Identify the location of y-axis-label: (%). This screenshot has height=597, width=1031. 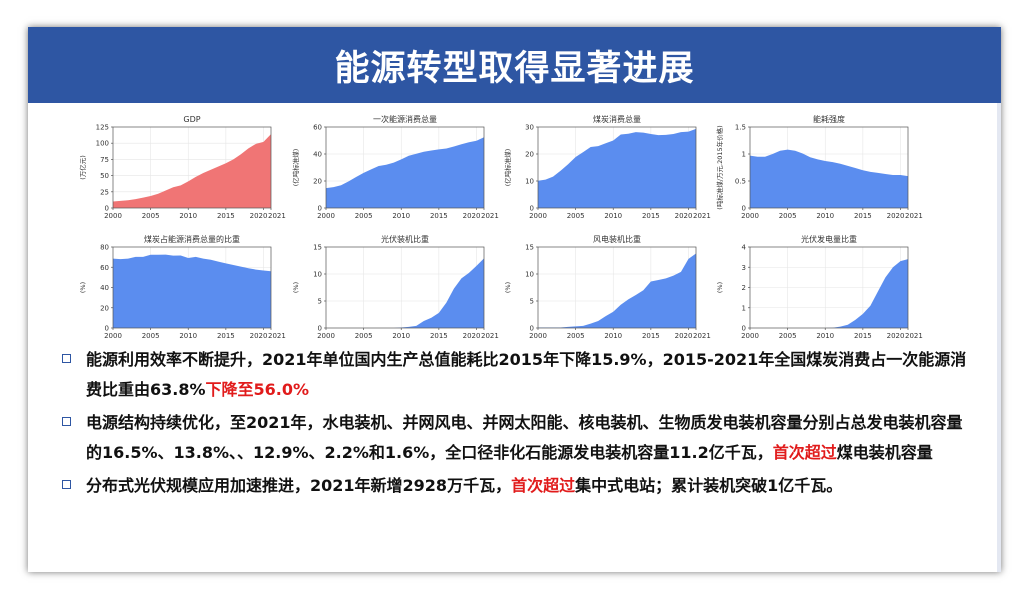
(720, 287).